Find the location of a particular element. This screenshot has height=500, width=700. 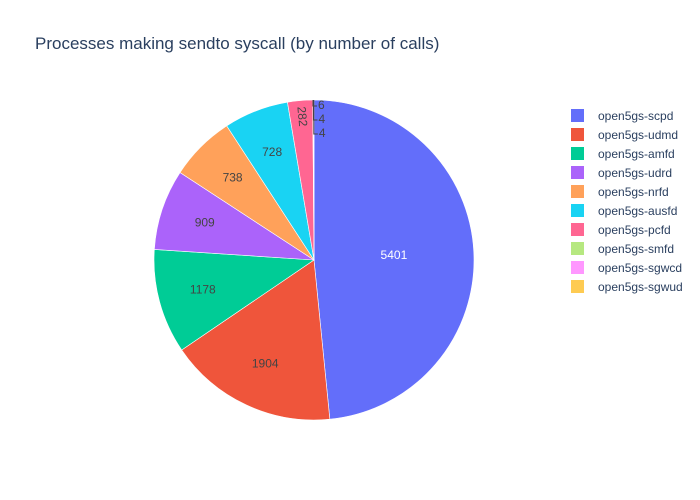

leader-line-open5gs-sgwud is located at coordinates (315, 117).